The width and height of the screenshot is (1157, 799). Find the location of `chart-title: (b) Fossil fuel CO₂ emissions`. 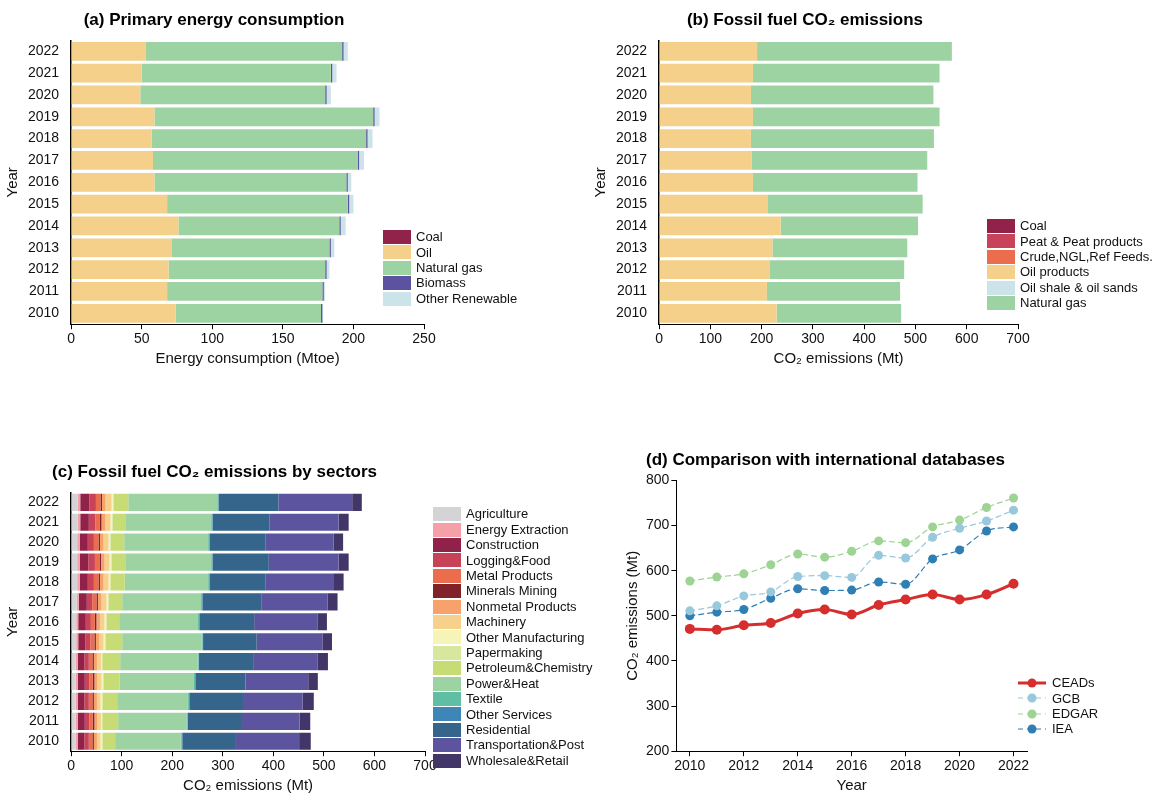

chart-title: (b) Fossil fuel CO₂ emissions is located at coordinates (805, 19).